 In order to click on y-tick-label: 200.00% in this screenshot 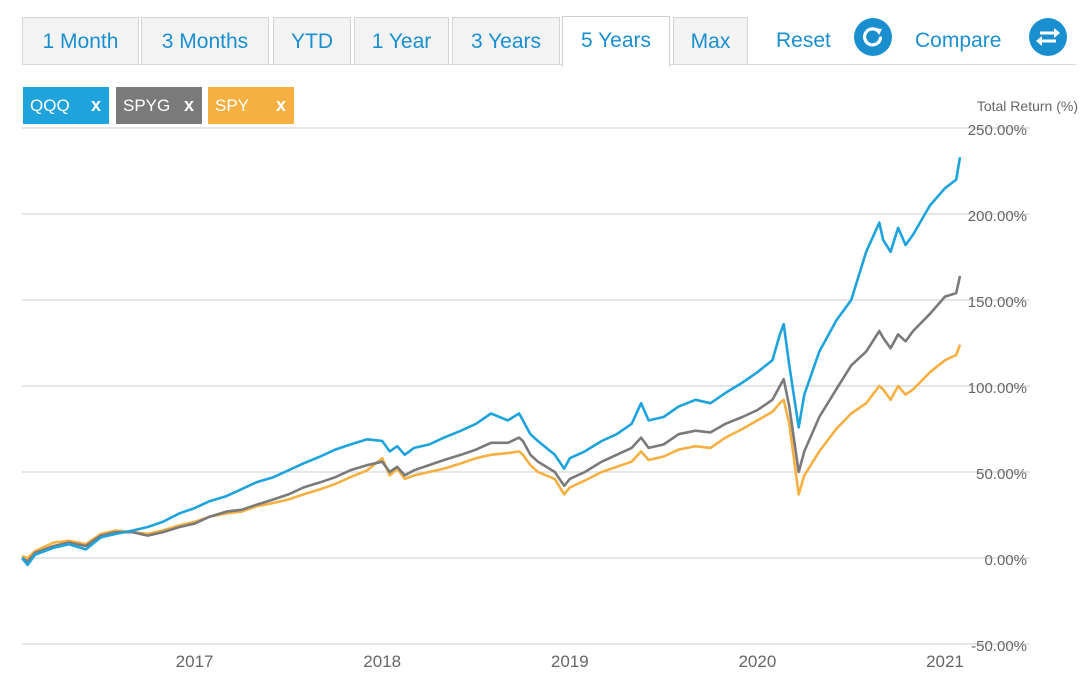, I will do `click(997, 216)`.